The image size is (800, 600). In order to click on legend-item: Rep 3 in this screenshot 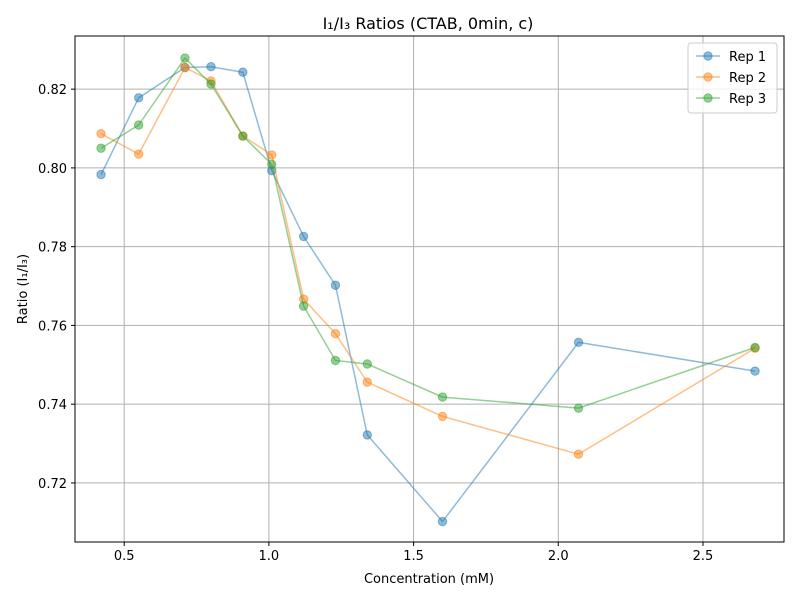, I will do `click(731, 99)`.